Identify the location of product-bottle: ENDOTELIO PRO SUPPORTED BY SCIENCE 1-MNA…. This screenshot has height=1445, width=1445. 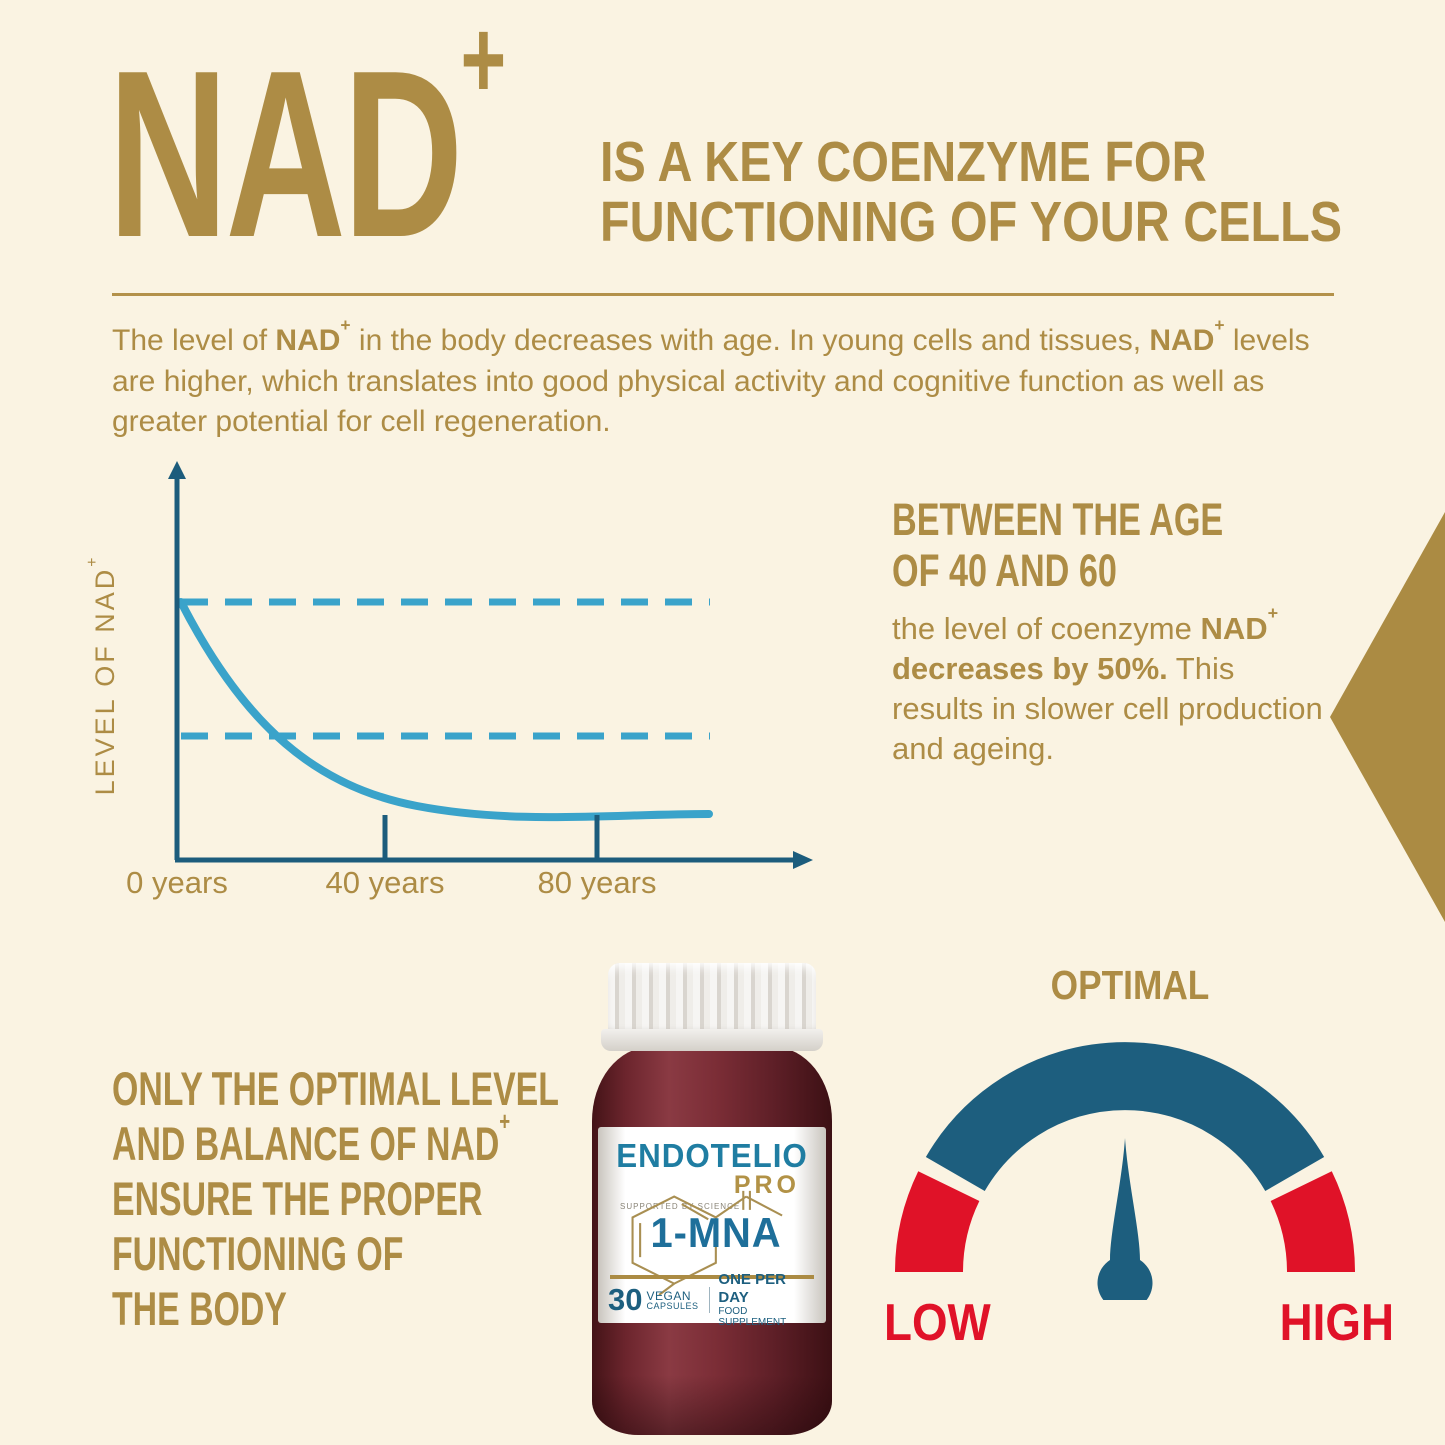
(712, 1199).